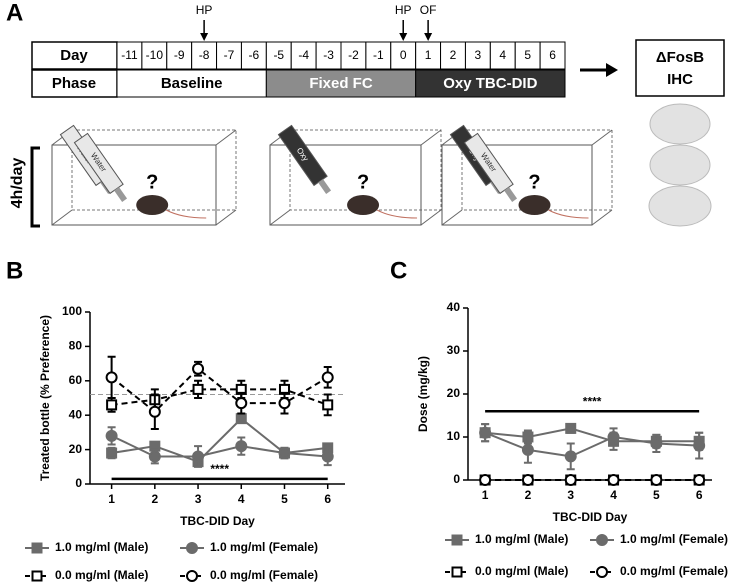  I want to click on phase-cell, so click(341, 83).